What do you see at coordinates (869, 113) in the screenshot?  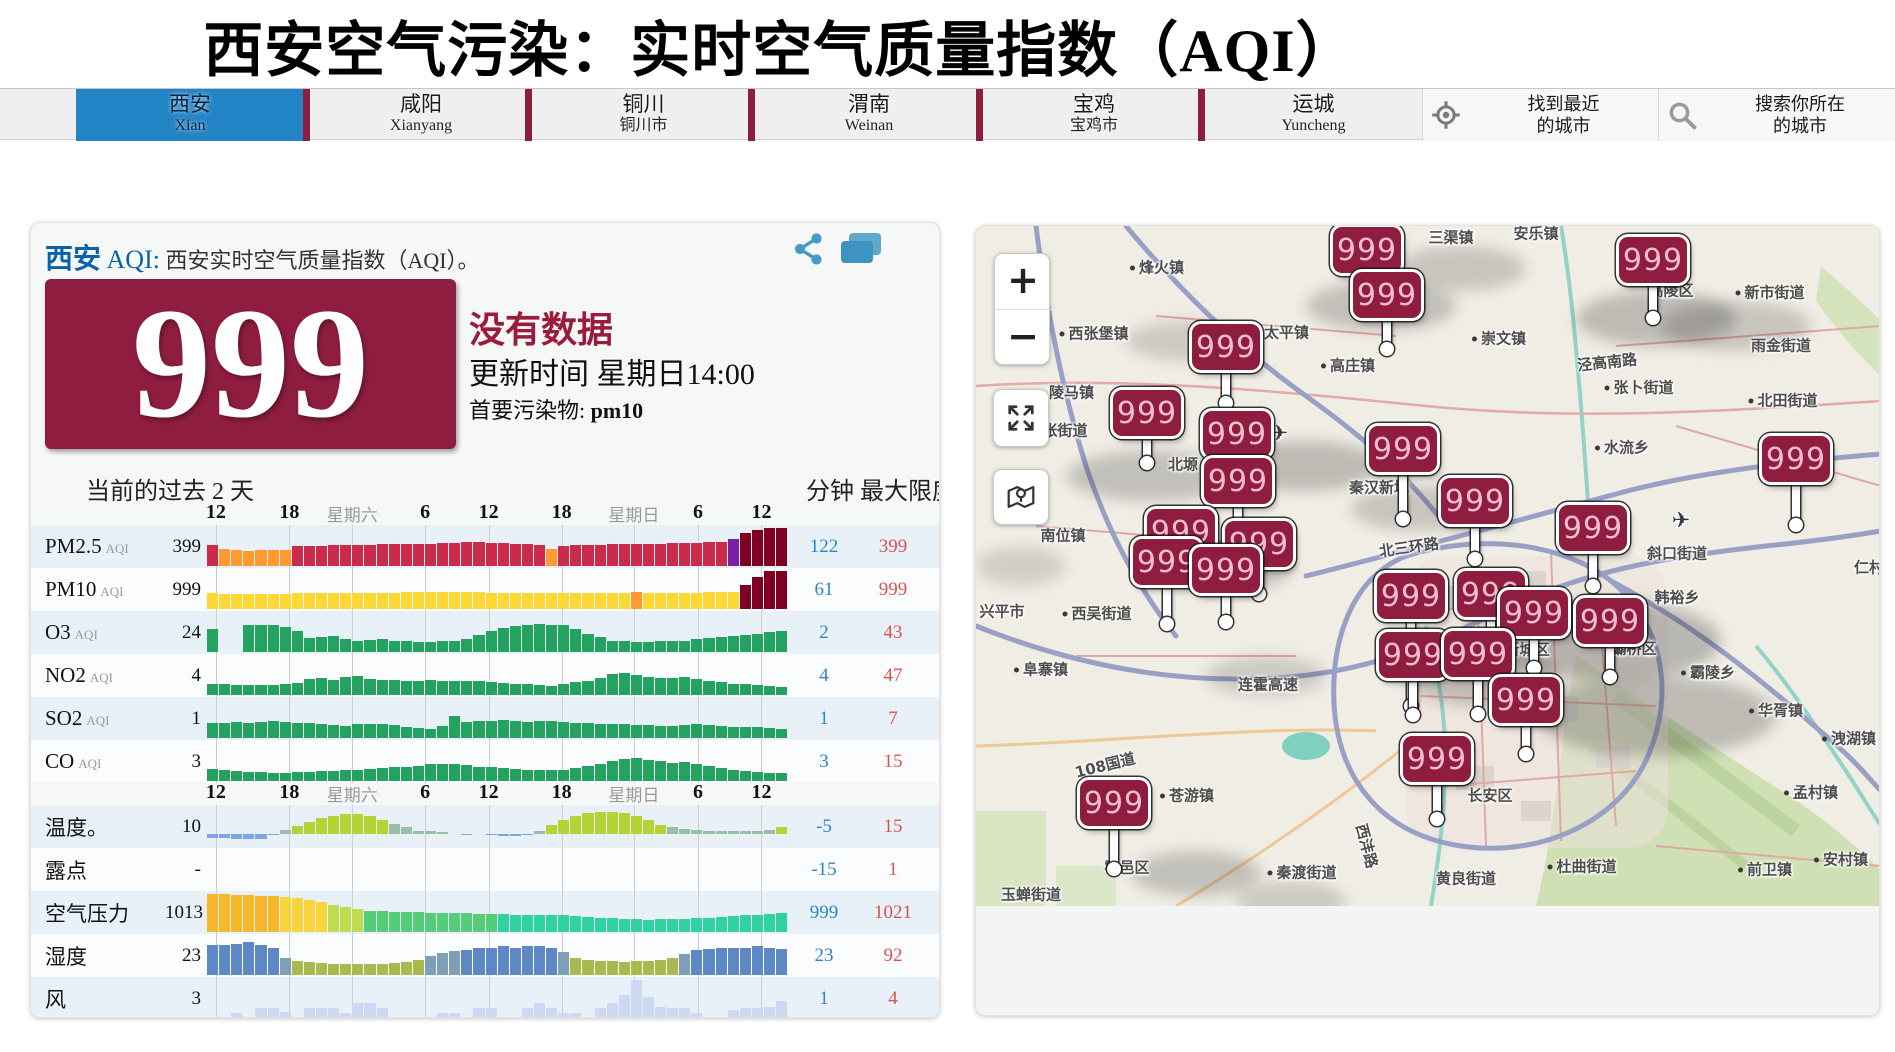 I see `nav-tab-Weinan: 渭南 Weinan` at bounding box center [869, 113].